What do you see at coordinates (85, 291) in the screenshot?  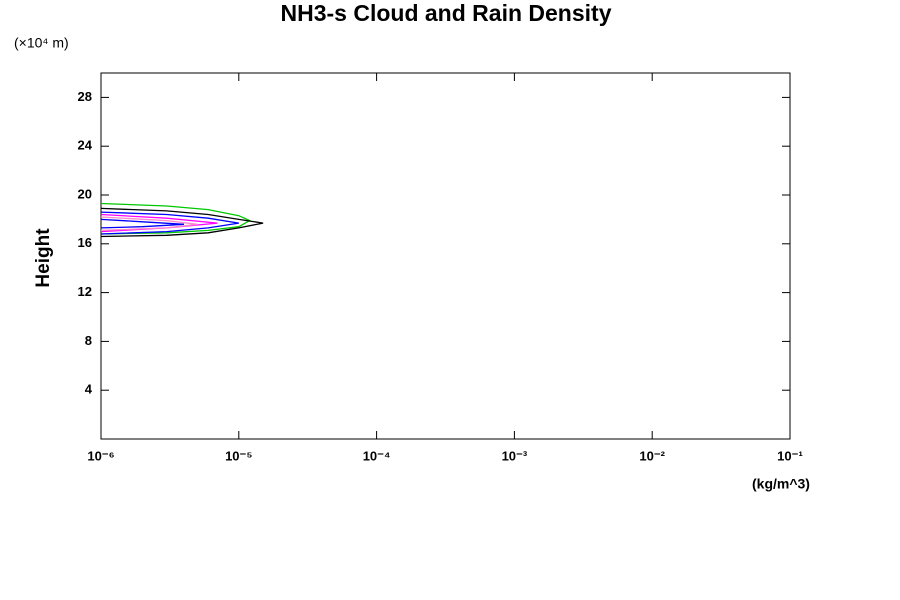 I see `y-tick-label: 12` at bounding box center [85, 291].